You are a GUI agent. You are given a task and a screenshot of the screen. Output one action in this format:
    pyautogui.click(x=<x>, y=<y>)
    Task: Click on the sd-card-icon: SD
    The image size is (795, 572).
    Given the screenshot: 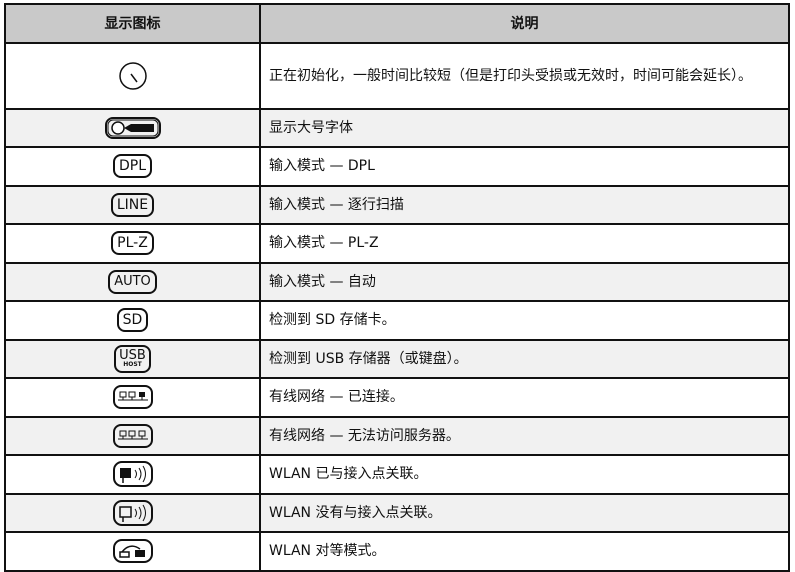 What is the action you would take?
    pyautogui.click(x=132, y=320)
    